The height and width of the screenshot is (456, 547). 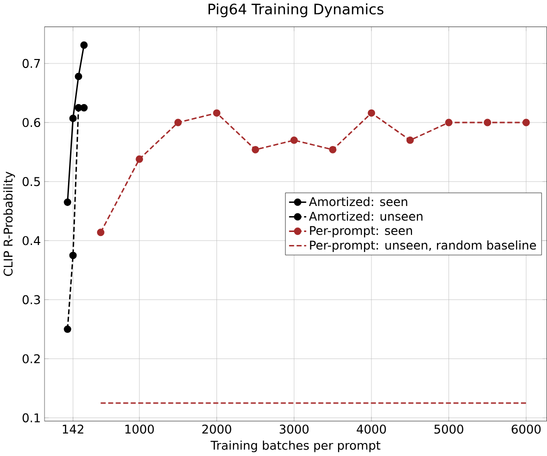 What do you see at coordinates (31, 181) in the screenshot?
I see `y-tick-label: 0.5` at bounding box center [31, 181].